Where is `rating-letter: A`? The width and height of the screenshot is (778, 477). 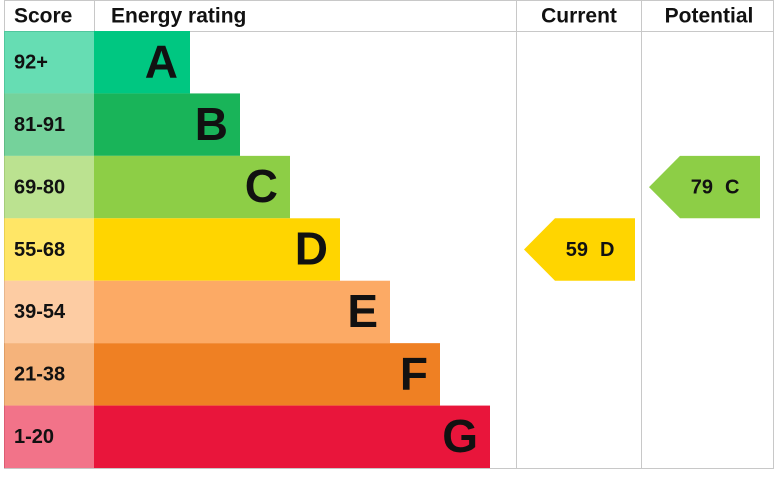 rating-letter: A is located at coordinates (161, 61).